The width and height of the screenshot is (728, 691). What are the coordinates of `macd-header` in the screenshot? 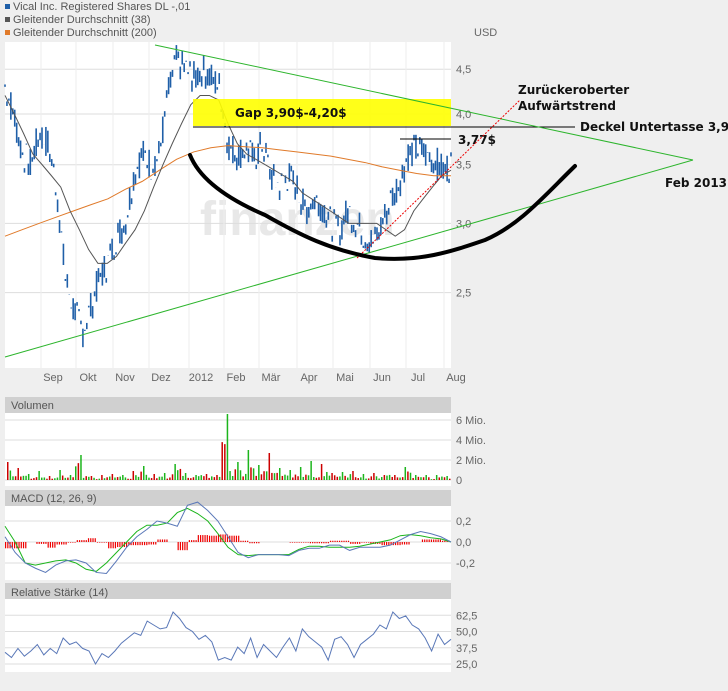 It's located at (228, 498).